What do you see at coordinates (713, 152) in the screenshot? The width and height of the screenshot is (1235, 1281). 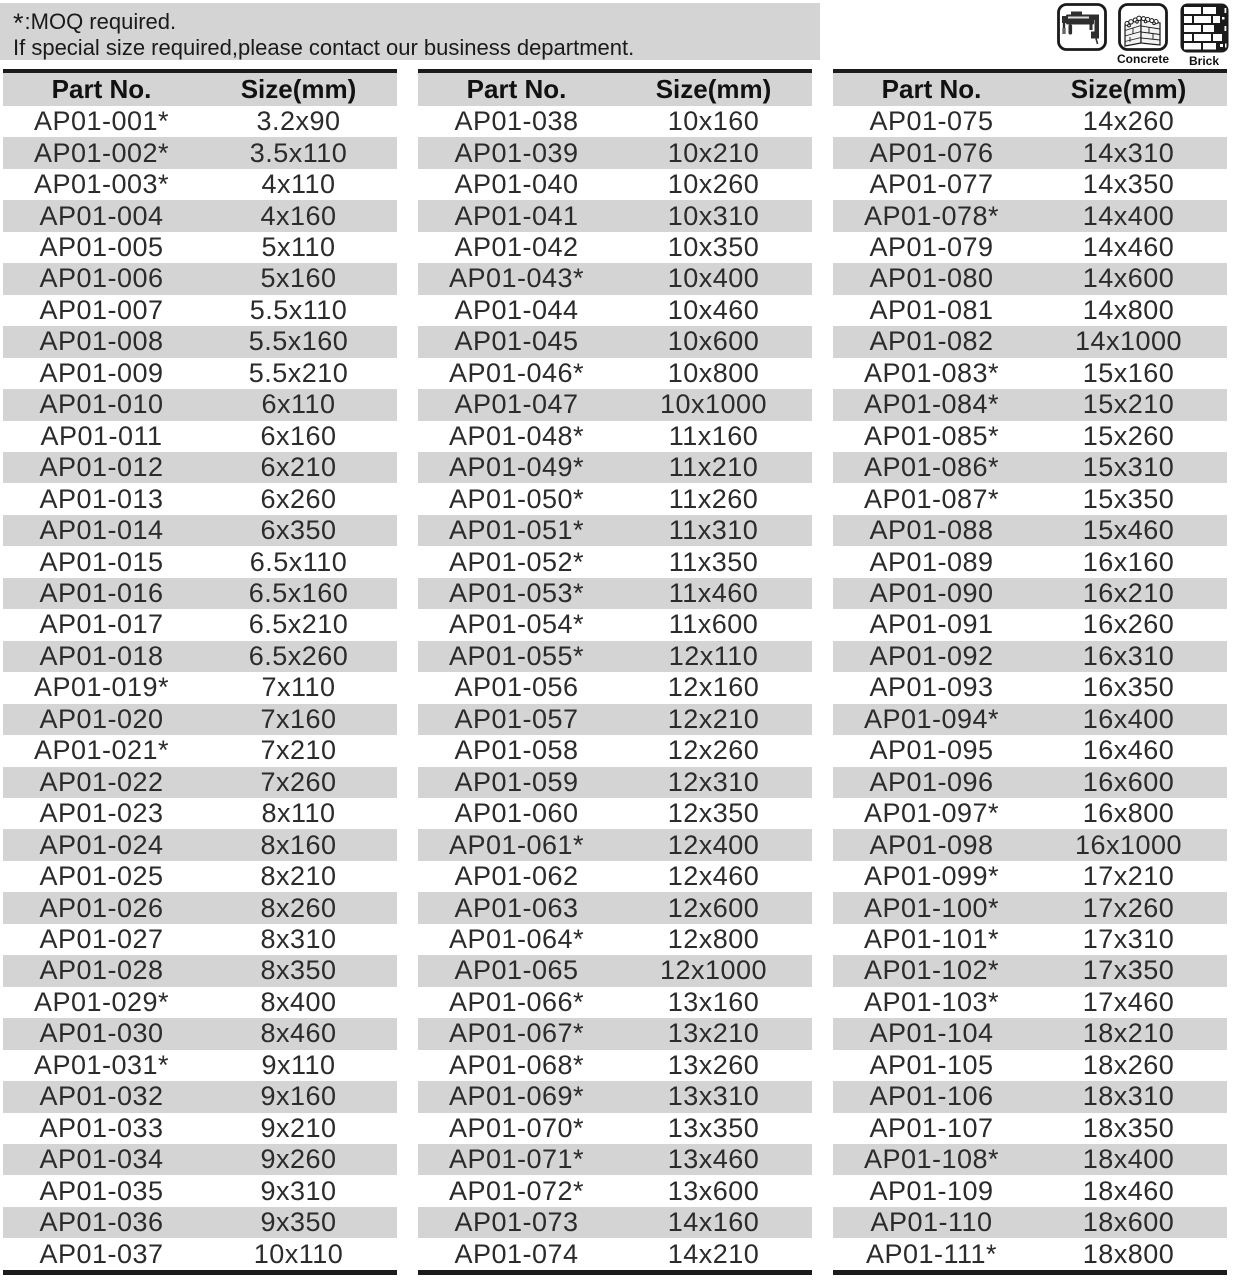 I see `size-cell: 10x210` at bounding box center [713, 152].